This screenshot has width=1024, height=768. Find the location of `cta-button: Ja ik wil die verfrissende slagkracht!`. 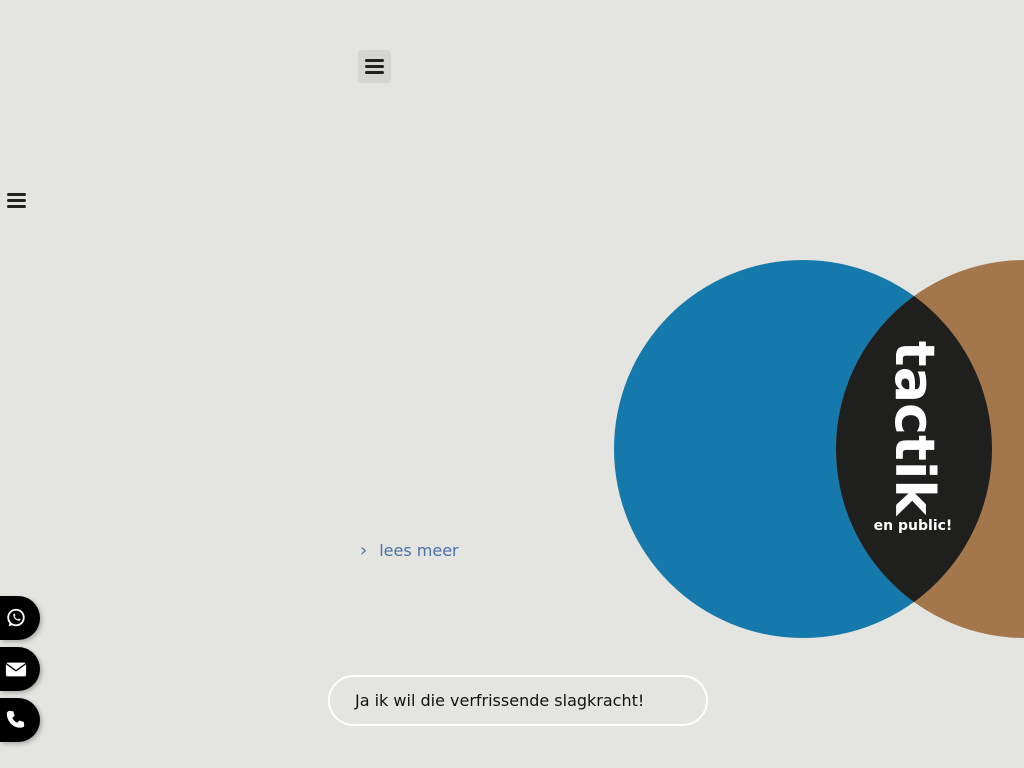

cta-button: Ja ik wil die verfrissende slagkracht! is located at coordinates (518, 700).